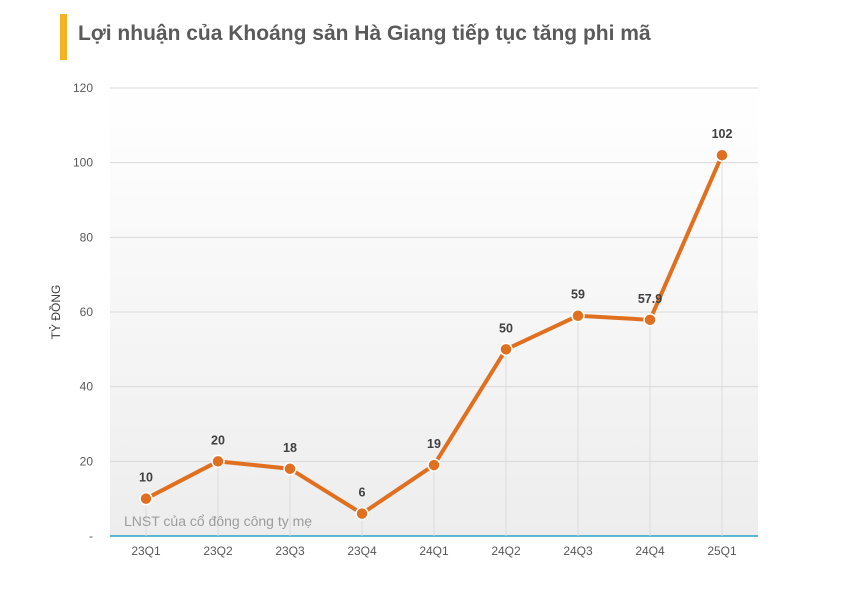 The height and width of the screenshot is (592, 841). What do you see at coordinates (362, 551) in the screenshot?
I see `x-tick-label-23Q4: 23Q4` at bounding box center [362, 551].